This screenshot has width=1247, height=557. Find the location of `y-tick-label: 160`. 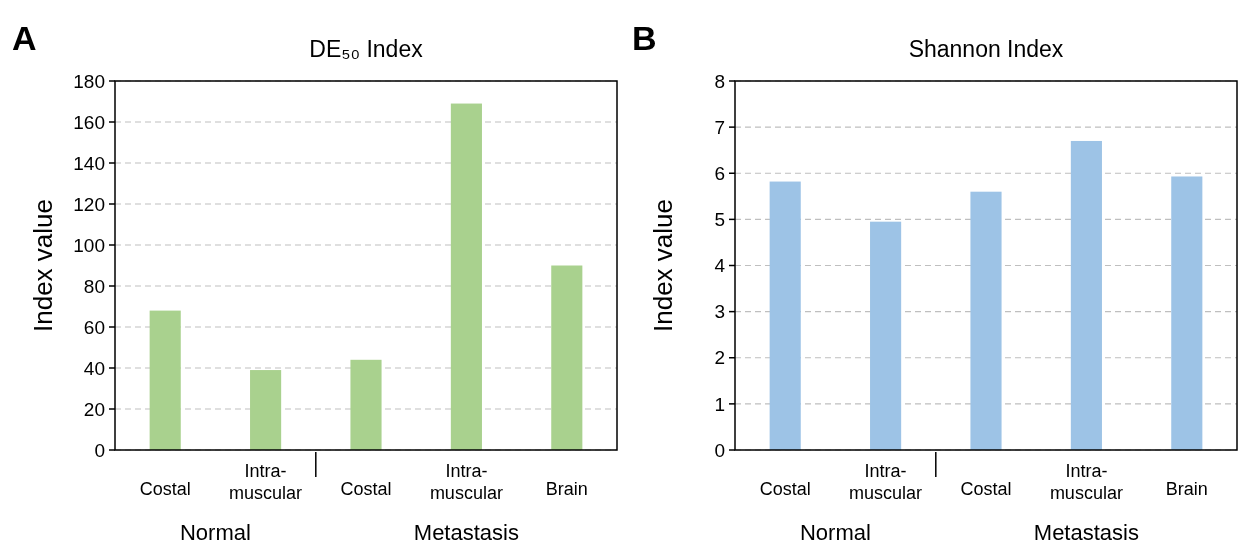

y-tick-label: 160 is located at coordinates (89, 122).